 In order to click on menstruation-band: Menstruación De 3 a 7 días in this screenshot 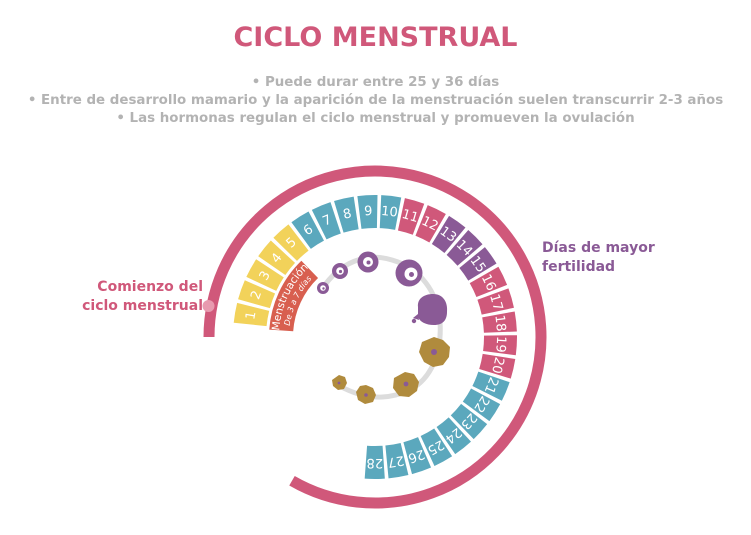, I will do `click(294, 296)`.